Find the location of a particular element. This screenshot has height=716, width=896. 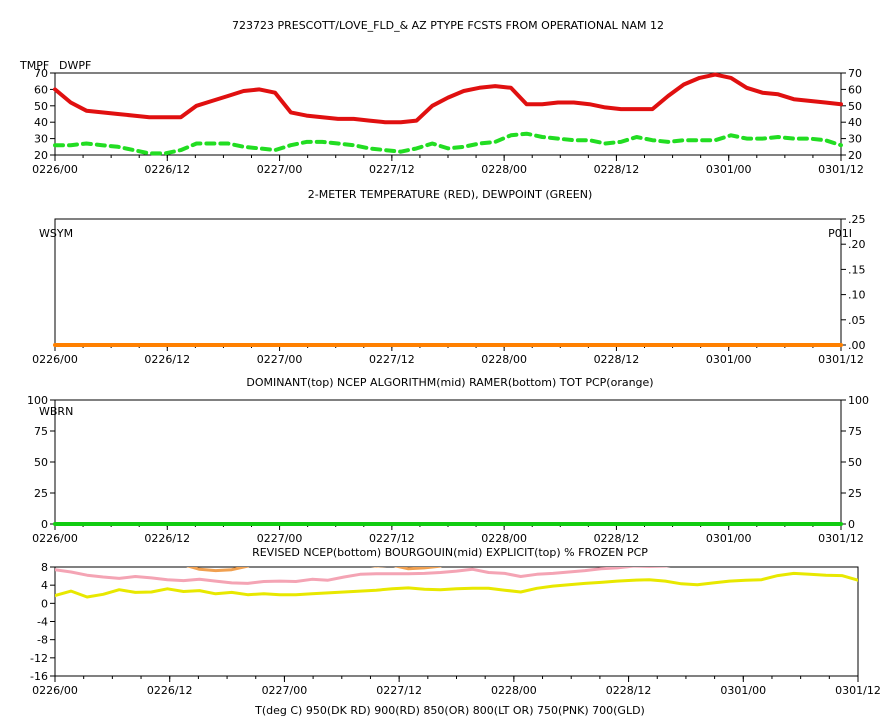

y-tick-label-left: 60 is located at coordinates (41, 89).